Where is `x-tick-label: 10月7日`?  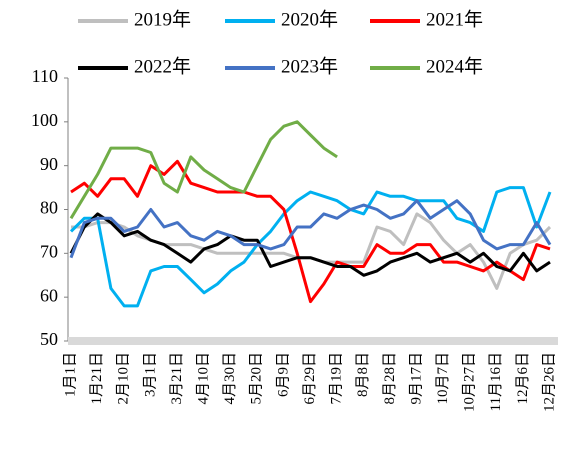 x-tick-label: 10月7日 is located at coordinates (443, 378).